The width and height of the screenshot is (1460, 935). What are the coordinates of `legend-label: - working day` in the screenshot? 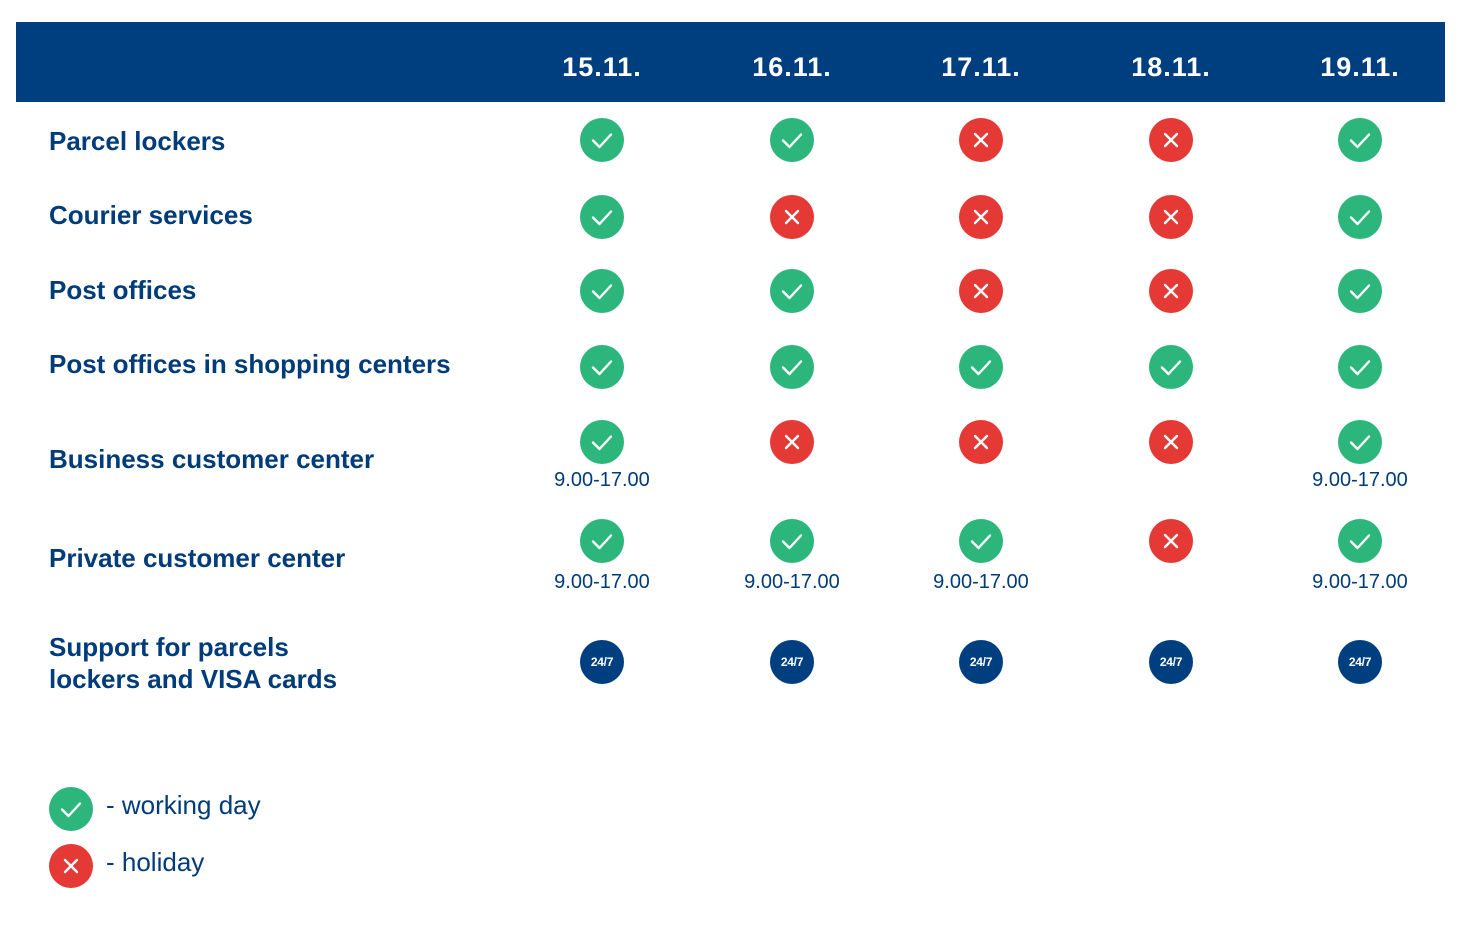 It's located at (183, 805).